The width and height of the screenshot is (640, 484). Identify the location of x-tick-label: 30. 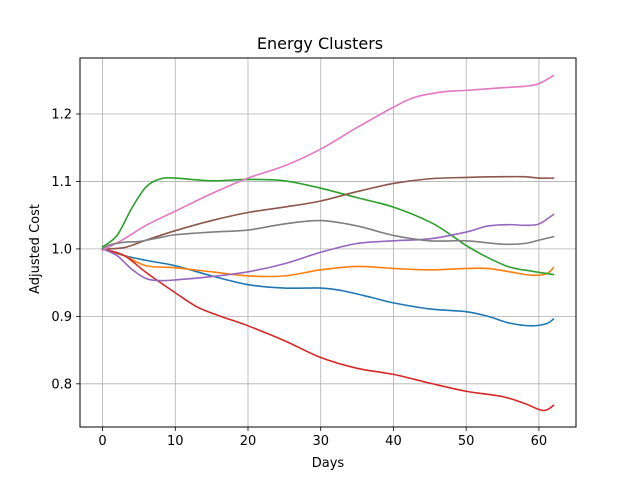
(320, 441).